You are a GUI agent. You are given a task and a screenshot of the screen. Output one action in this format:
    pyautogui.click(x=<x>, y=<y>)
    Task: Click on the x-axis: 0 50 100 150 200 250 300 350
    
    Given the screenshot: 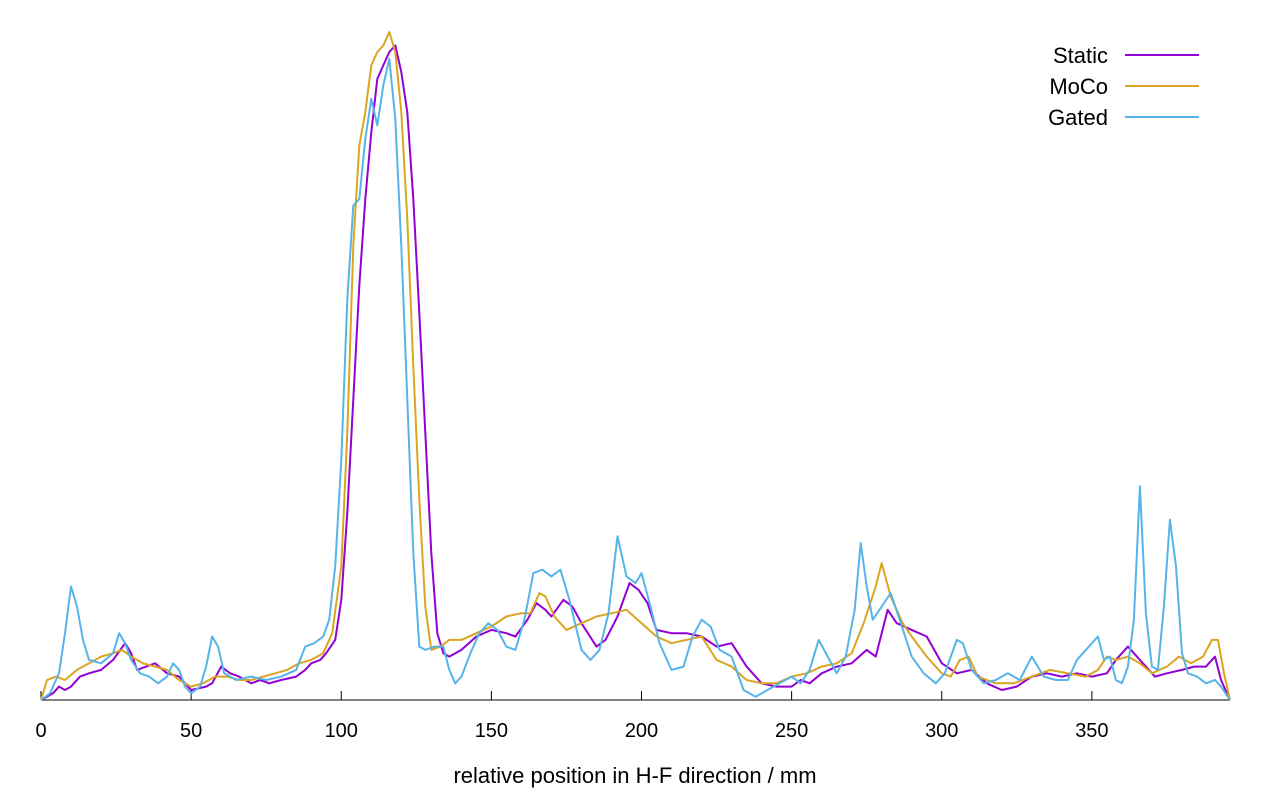 What is the action you would take?
    pyautogui.click(x=632, y=716)
    